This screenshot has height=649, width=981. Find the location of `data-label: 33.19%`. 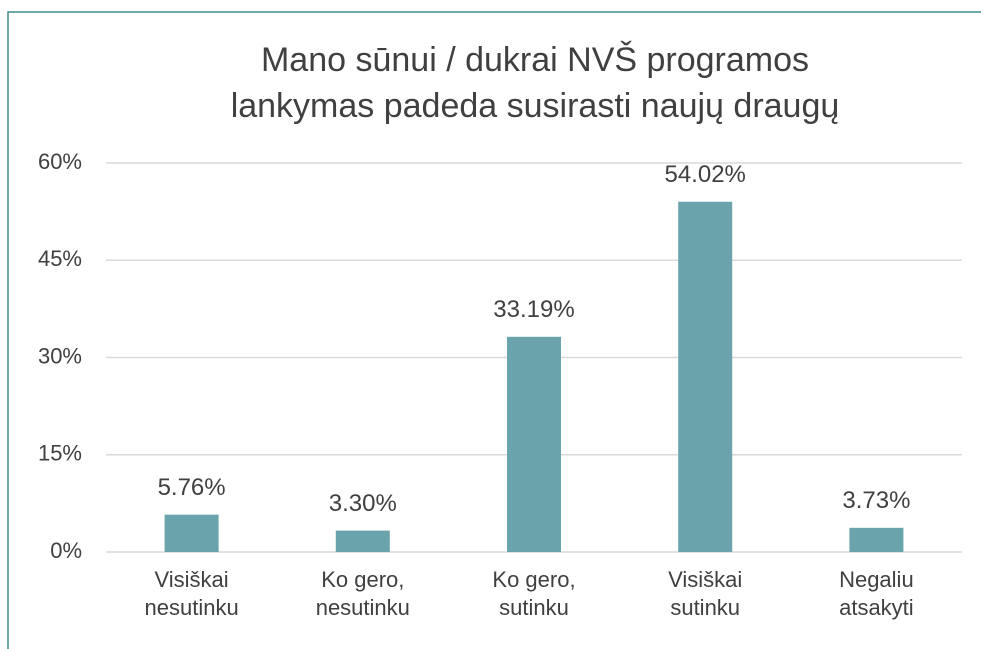

data-label: 33.19% is located at coordinates (533, 309).